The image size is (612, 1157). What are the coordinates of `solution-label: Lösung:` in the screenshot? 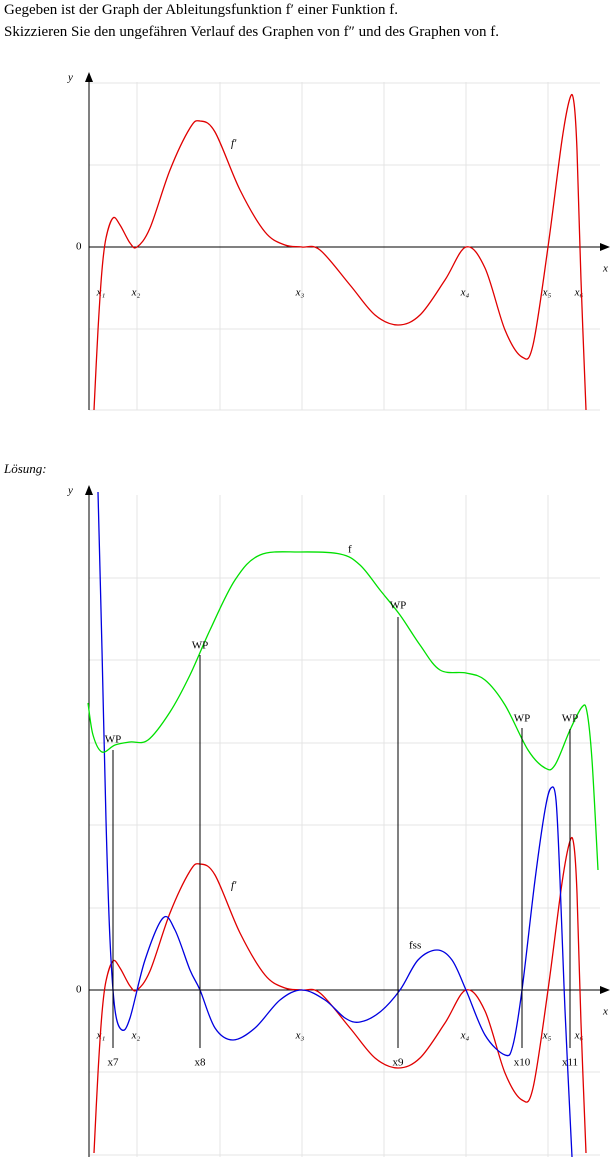 It's located at (25, 468).